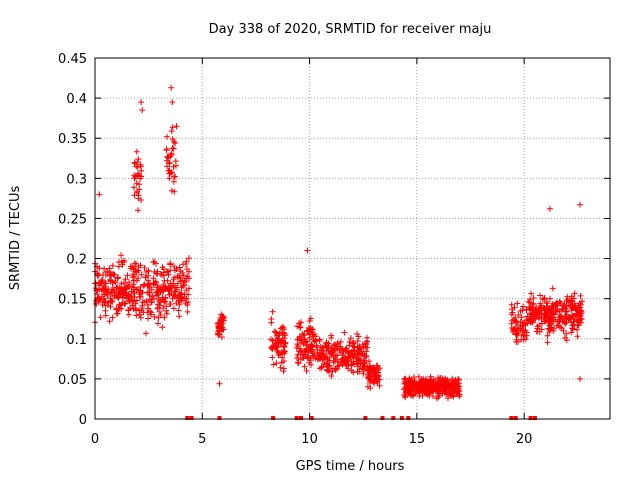 The height and width of the screenshot is (480, 640). What do you see at coordinates (309, 439) in the screenshot?
I see `x-tick-label: 10` at bounding box center [309, 439].